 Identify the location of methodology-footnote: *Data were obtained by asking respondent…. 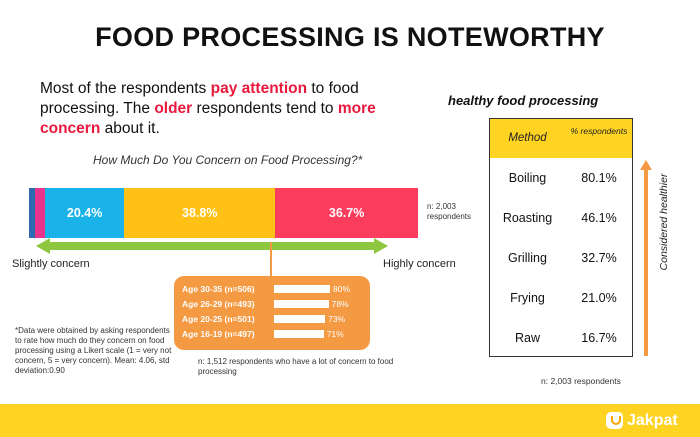
(93, 350).